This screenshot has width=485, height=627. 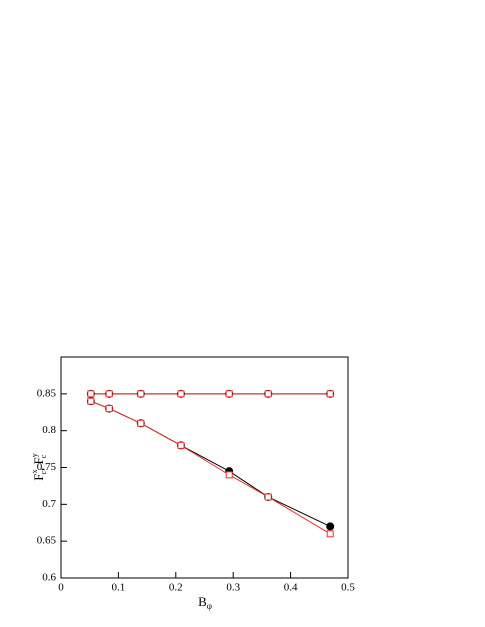 I want to click on x-tick-label: 0.4, so click(x=291, y=588).